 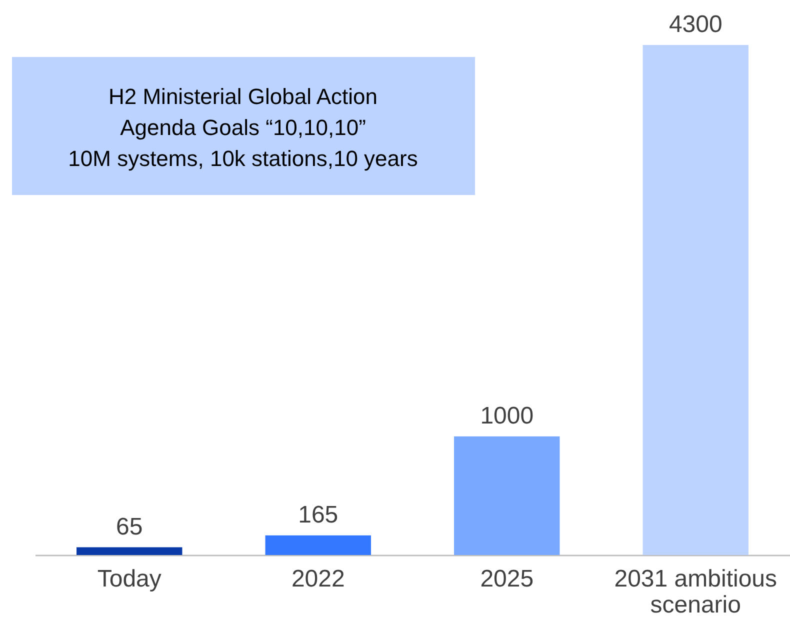 I want to click on annotation: H2 Ministerial Global Action Agenda Goals “10,10,10” 10M systems, 10k stations,10 years, so click(x=243, y=127).